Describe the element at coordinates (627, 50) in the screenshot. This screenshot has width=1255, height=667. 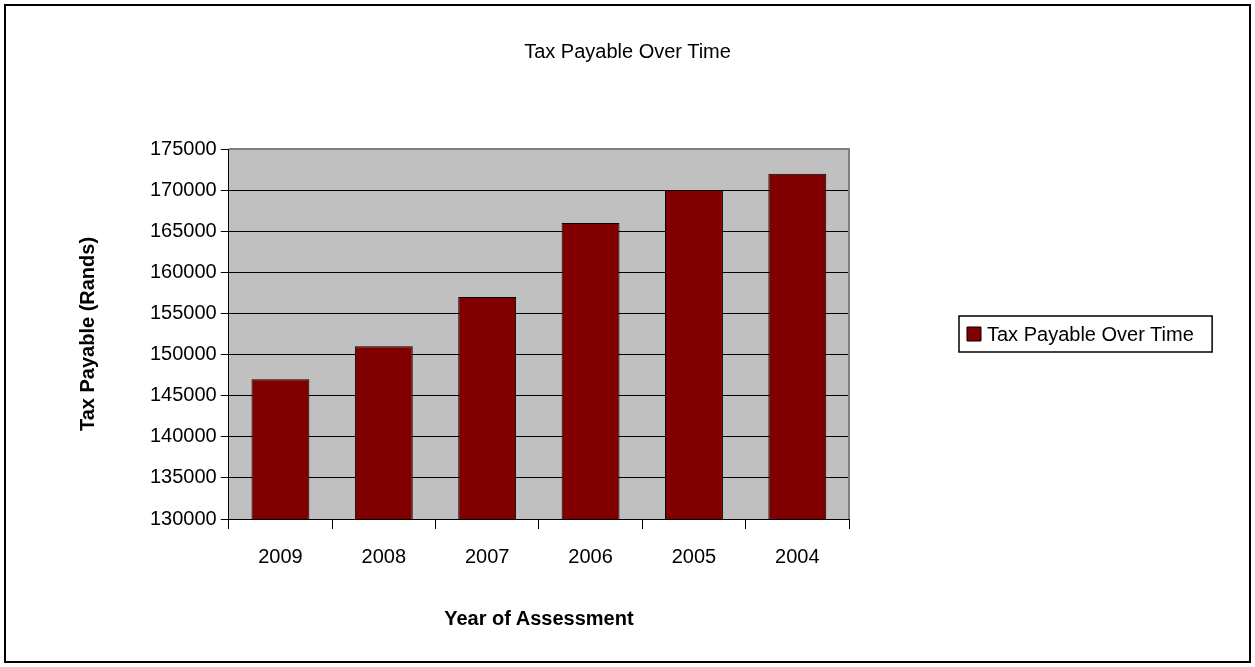
I see `chart-title: Tax Payable Over Time` at that location.